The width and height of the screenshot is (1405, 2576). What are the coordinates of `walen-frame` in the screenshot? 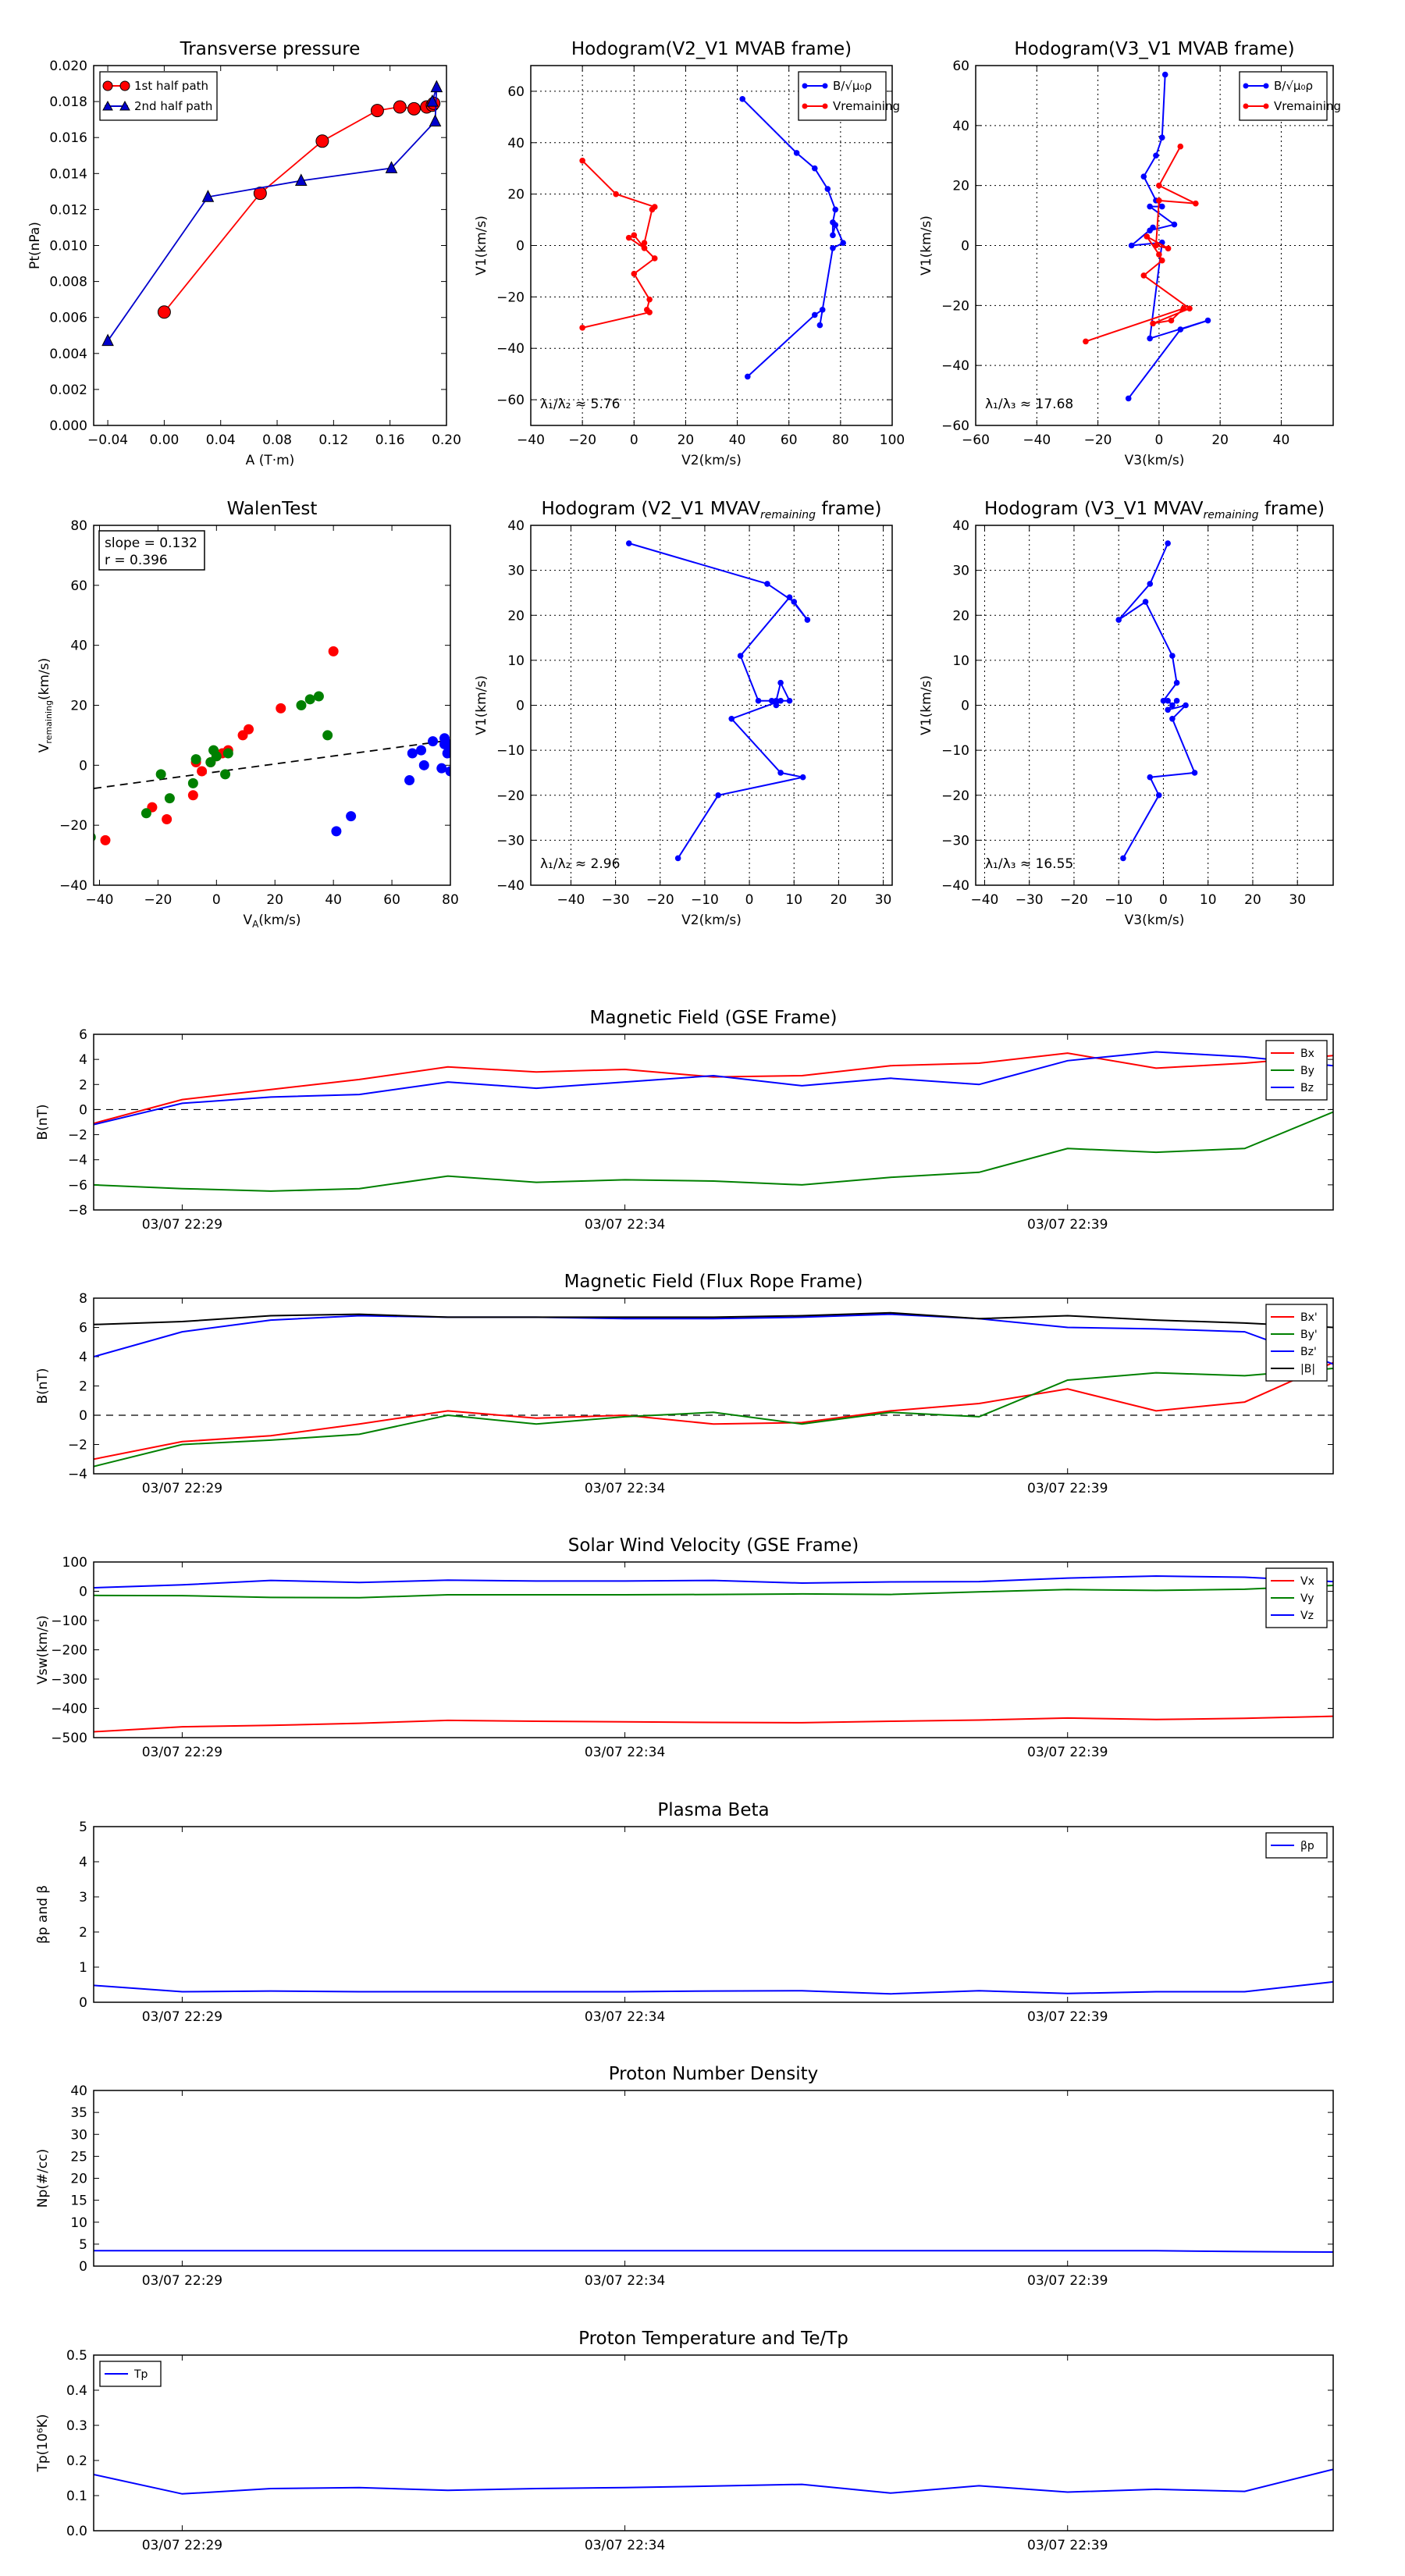 It's located at (272, 705).